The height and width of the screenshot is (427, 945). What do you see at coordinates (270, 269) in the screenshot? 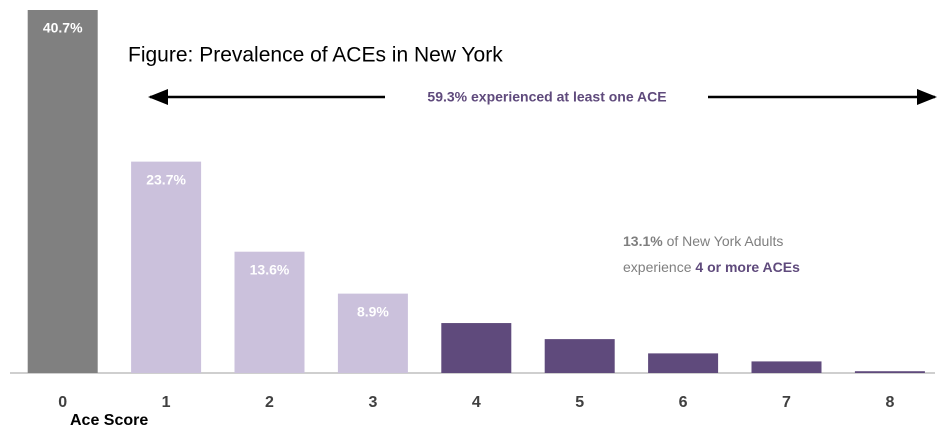
I see `value-label: 13.6%` at bounding box center [270, 269].